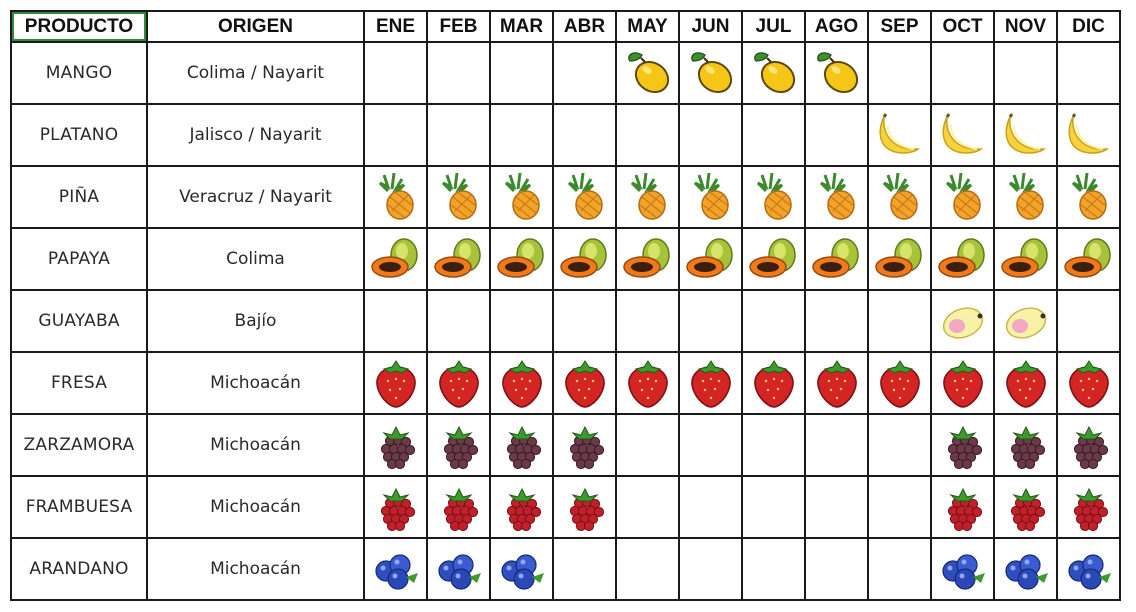 This screenshot has width=1136, height=612. I want to click on header-month-ene: ENE, so click(395, 26).